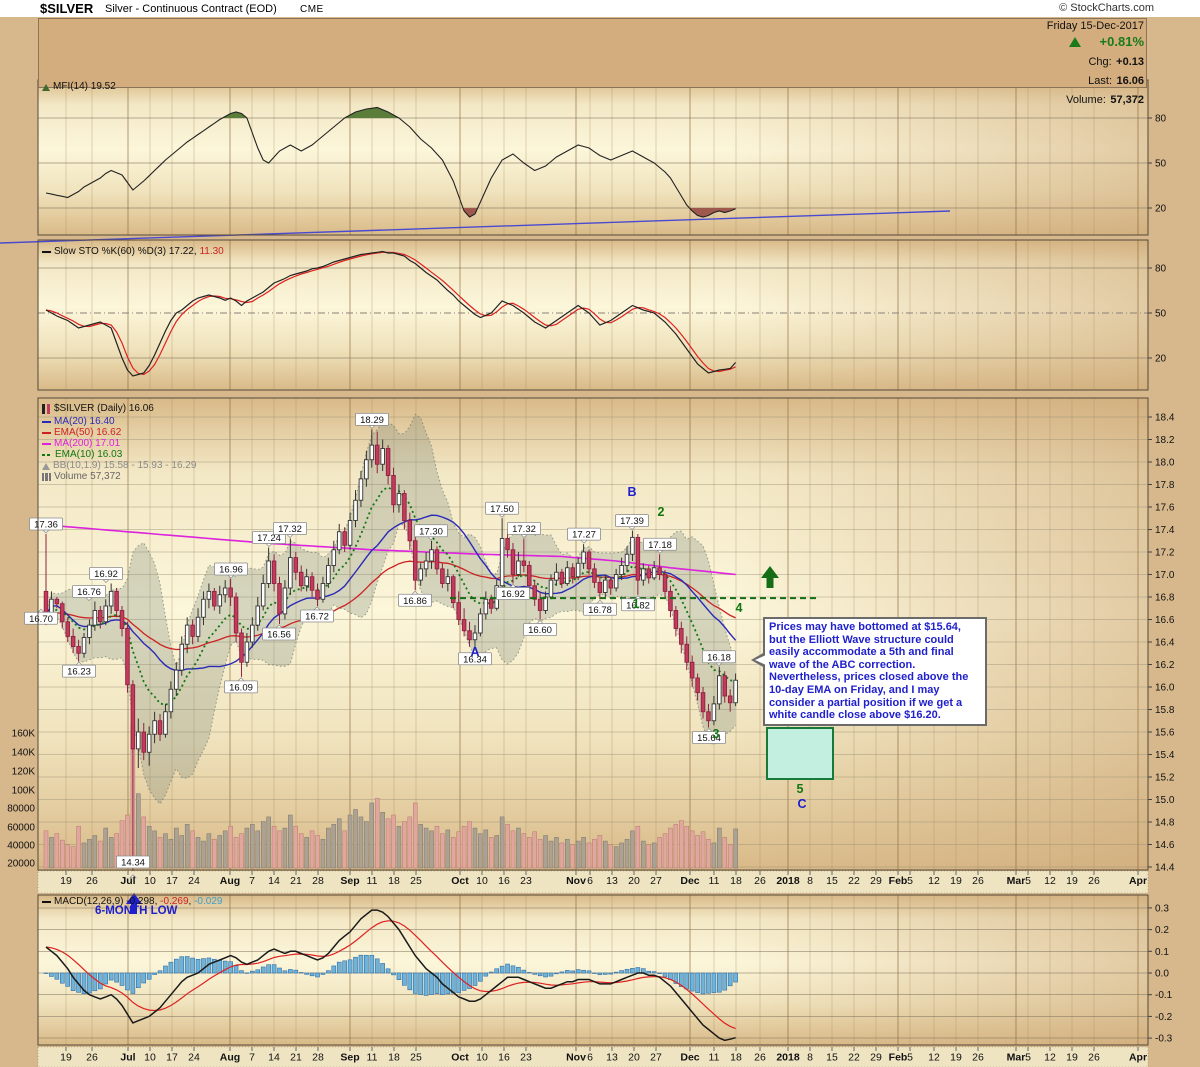 The height and width of the screenshot is (1067, 1200). What do you see at coordinates (252, 1058) in the screenshot?
I see `svg-text: 7` at bounding box center [252, 1058].